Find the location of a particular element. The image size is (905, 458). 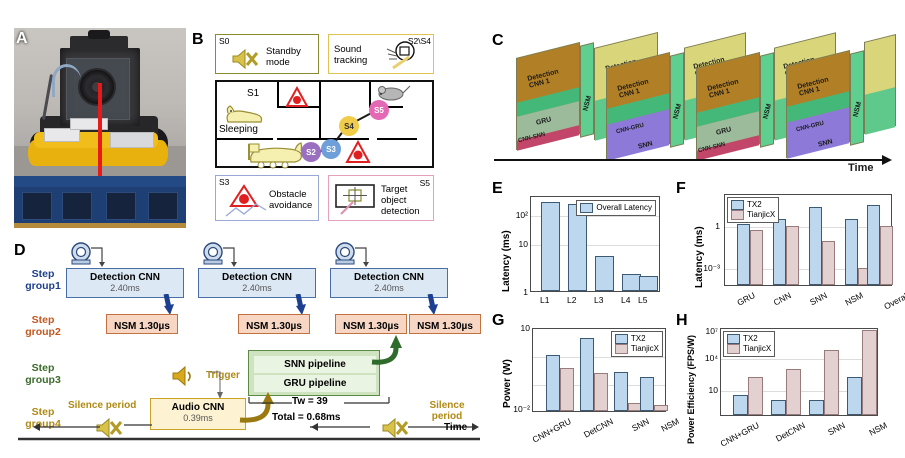

muted-speaker-icon-left is located at coordinates (109, 428).